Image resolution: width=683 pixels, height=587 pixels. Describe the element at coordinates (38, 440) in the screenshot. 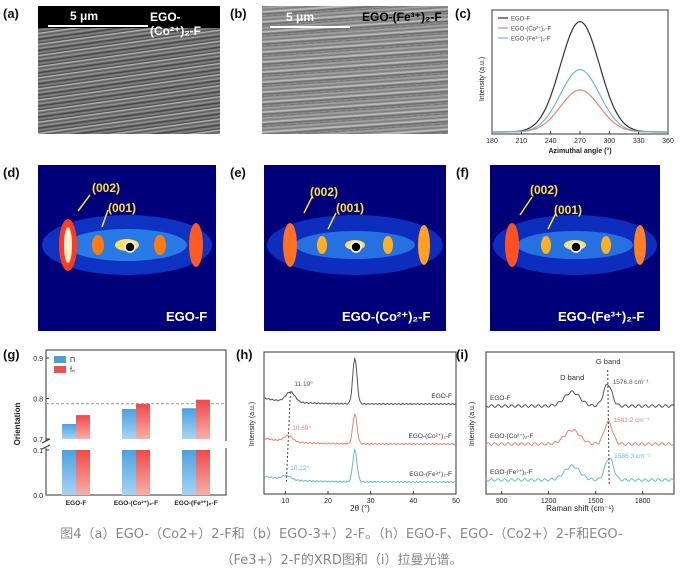

I see `chart-g-tick-label: 0.7` at that location.